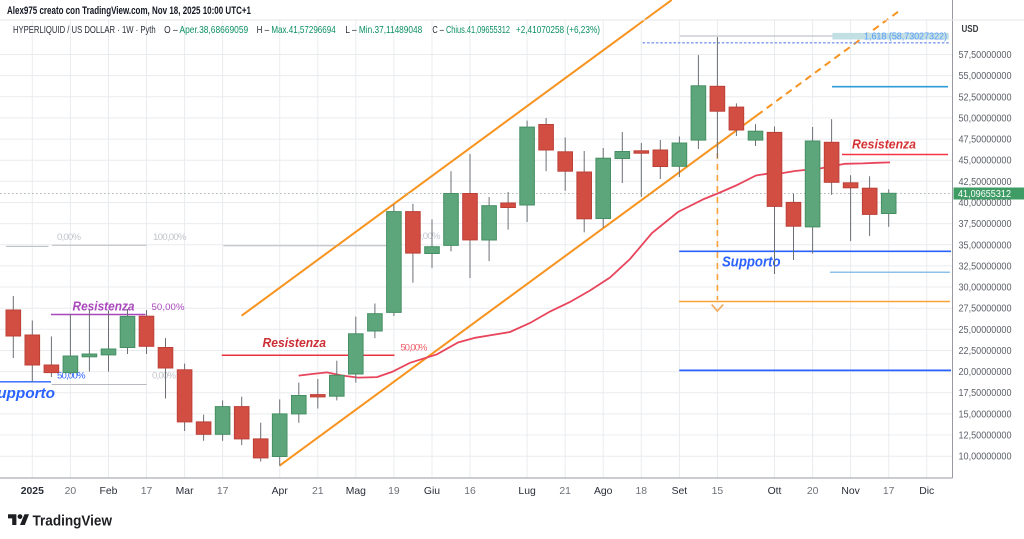  I want to click on svg-text: 57,50000000, so click(985, 55).